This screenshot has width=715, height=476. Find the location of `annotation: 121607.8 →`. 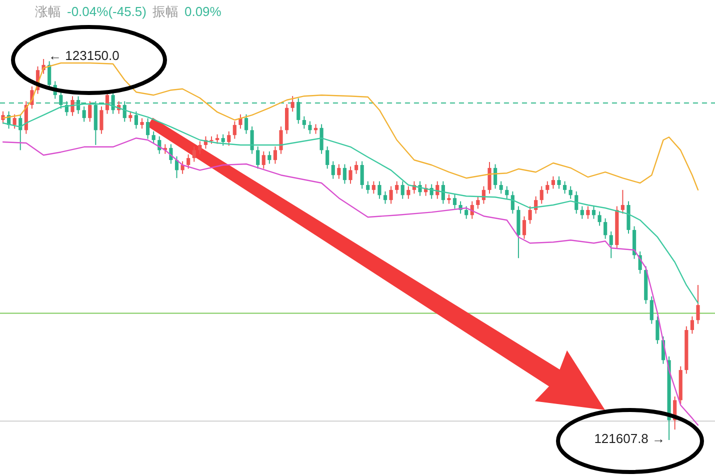

annotation: 121607.8 → is located at coordinates (630, 438).